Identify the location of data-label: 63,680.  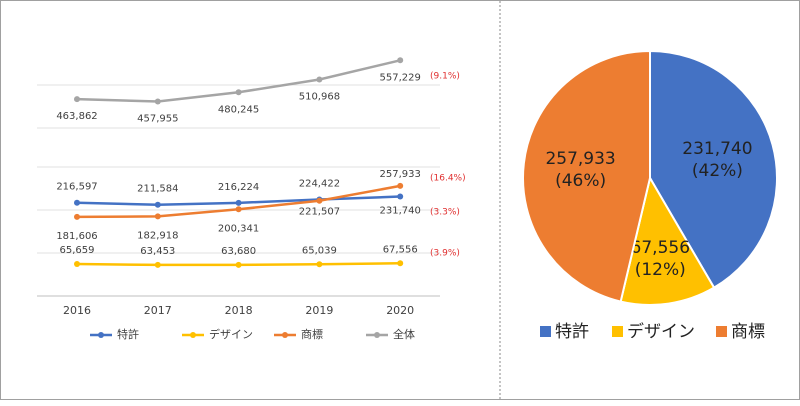
(238, 251).